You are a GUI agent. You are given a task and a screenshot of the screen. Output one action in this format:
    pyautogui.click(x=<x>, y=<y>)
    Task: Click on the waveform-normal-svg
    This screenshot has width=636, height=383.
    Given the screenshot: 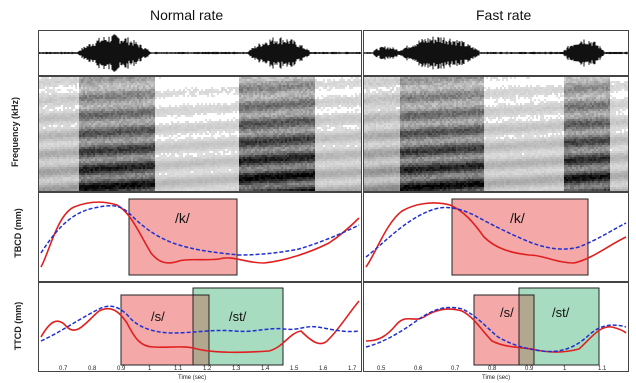 What is the action you would take?
    pyautogui.click(x=200, y=53)
    